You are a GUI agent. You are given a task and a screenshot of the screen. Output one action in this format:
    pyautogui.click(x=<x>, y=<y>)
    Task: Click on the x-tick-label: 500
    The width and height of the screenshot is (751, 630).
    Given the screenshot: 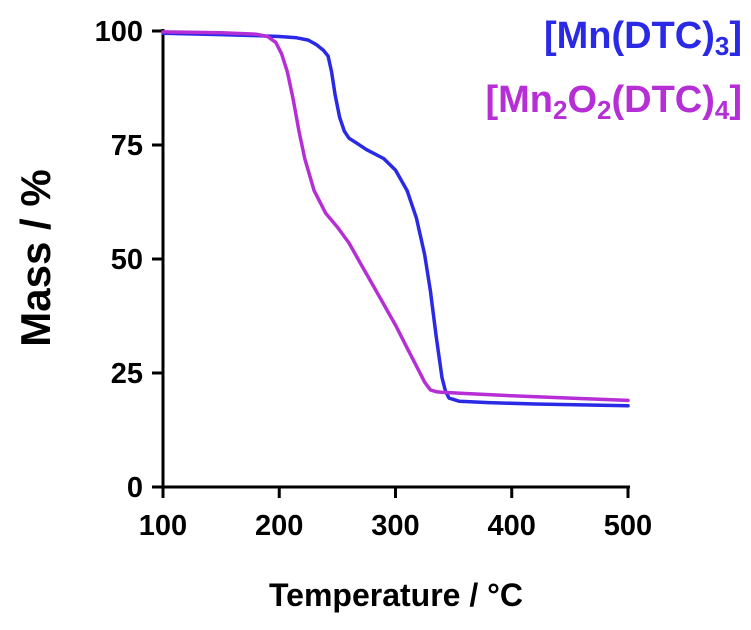 What is the action you would take?
    pyautogui.click(x=628, y=526)
    